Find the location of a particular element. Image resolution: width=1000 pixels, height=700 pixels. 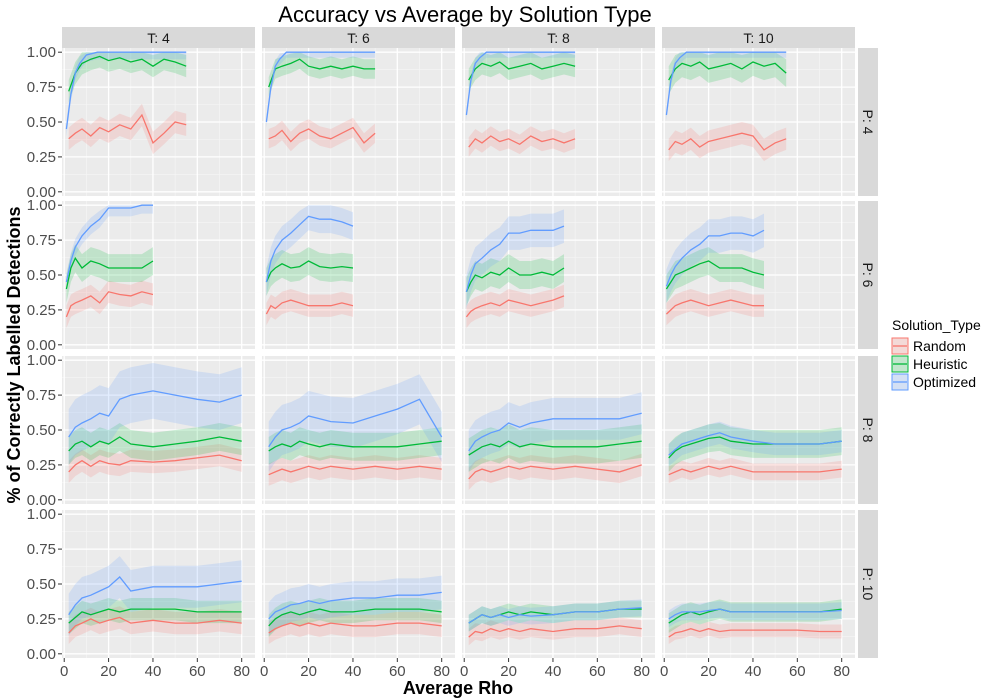

panel-p-10-t-4: 0.00 0.25 0.50 0.75 1.00 0 20 40 60 80 is located at coordinates (141, 593).